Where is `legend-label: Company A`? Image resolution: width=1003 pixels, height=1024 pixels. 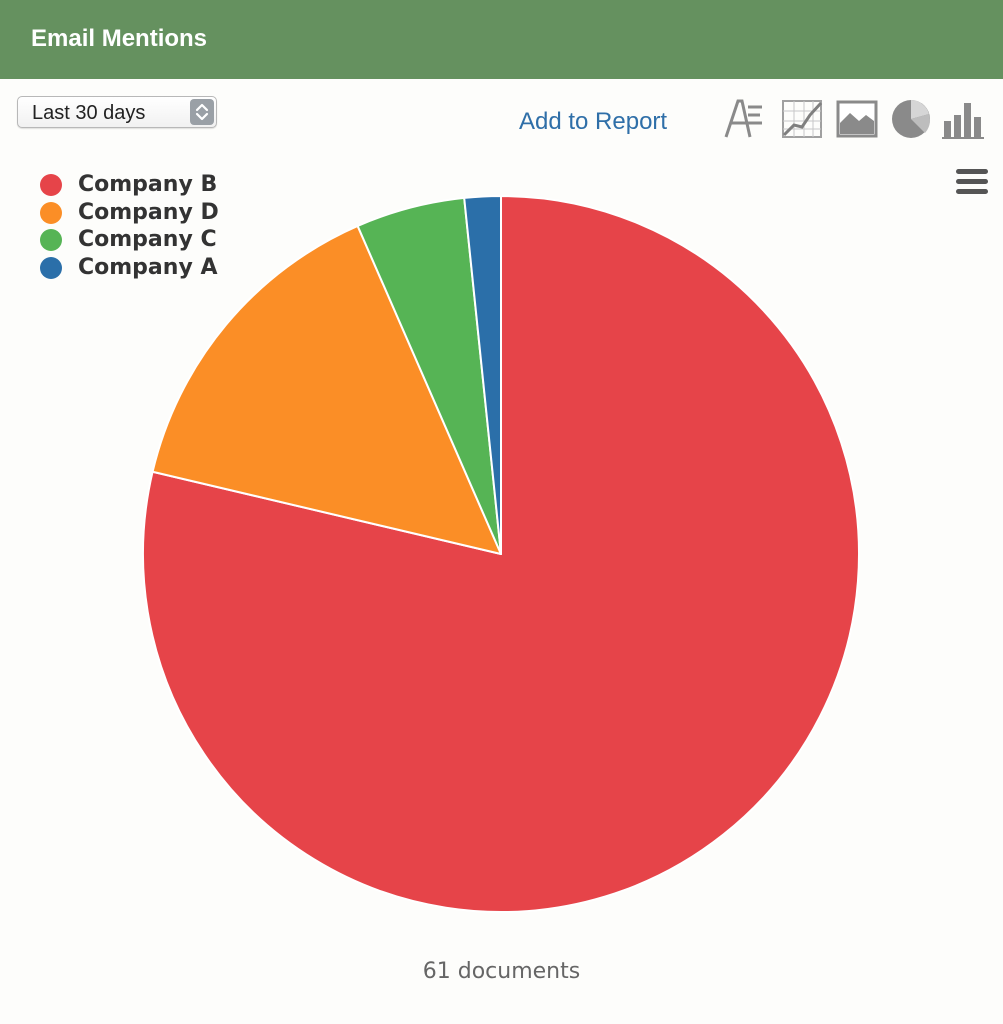 legend-label: Company A is located at coordinates (148, 267).